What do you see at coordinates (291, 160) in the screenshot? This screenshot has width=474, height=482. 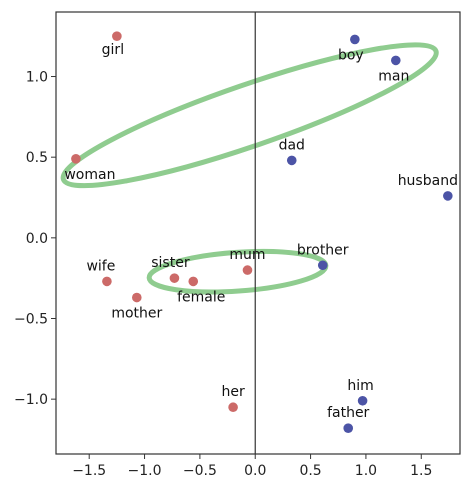 I see `point-dad` at bounding box center [291, 160].